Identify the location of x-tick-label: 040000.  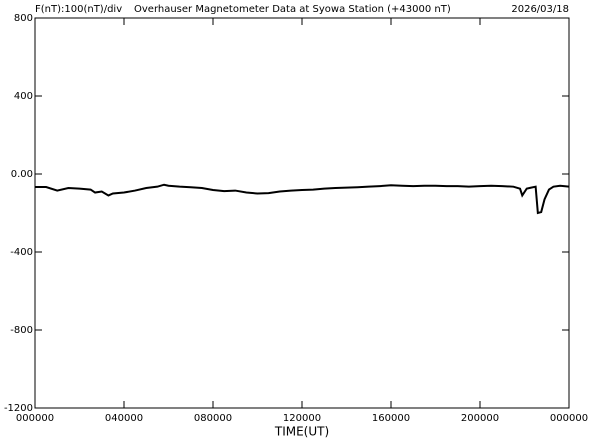
(124, 418).